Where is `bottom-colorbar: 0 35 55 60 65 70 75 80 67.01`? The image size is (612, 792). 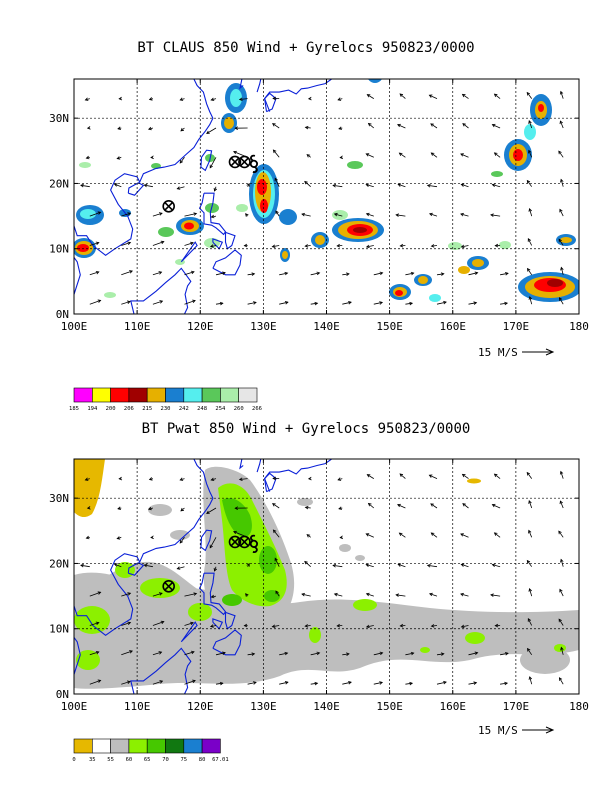 bottom-colorbar: 0 35 55 60 65 70 75 80 67.01 is located at coordinates (150, 750).